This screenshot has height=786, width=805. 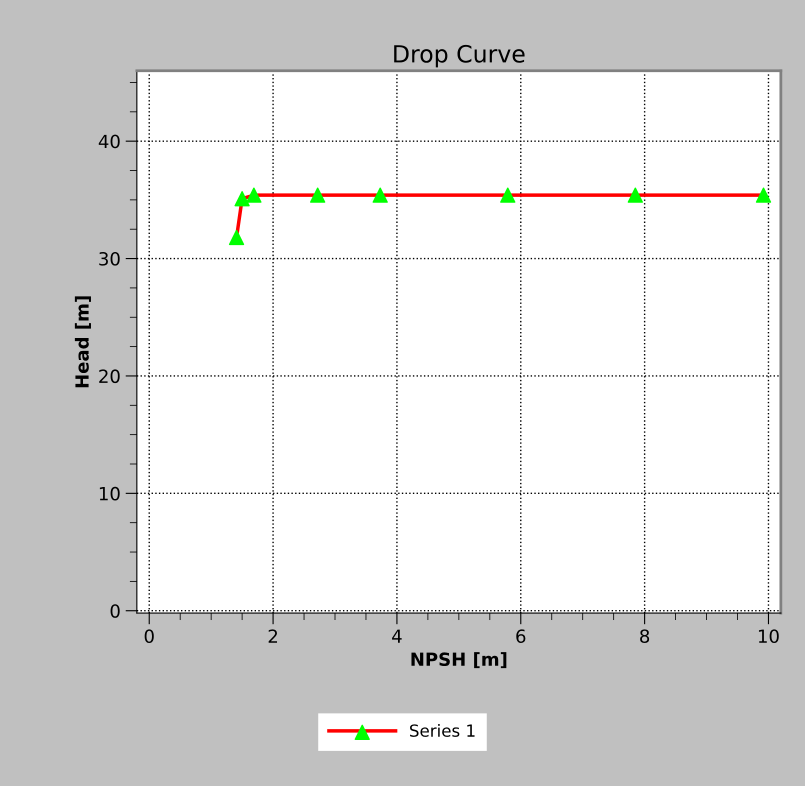 I want to click on x-axis-title: NPSH [m], so click(x=458, y=660).